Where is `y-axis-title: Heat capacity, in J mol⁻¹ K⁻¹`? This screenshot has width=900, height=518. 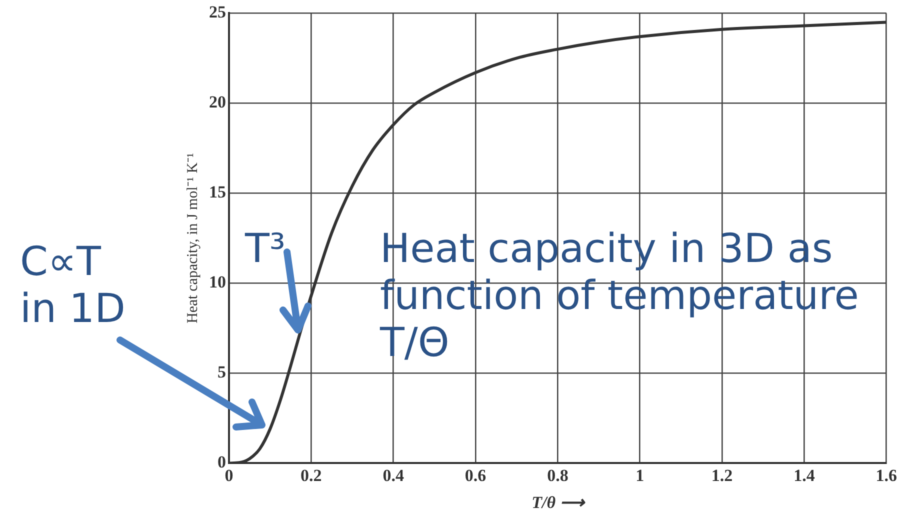
y-axis-title: Heat capacity, in J mol⁻¹ K⁻¹ is located at coordinates (192, 238).